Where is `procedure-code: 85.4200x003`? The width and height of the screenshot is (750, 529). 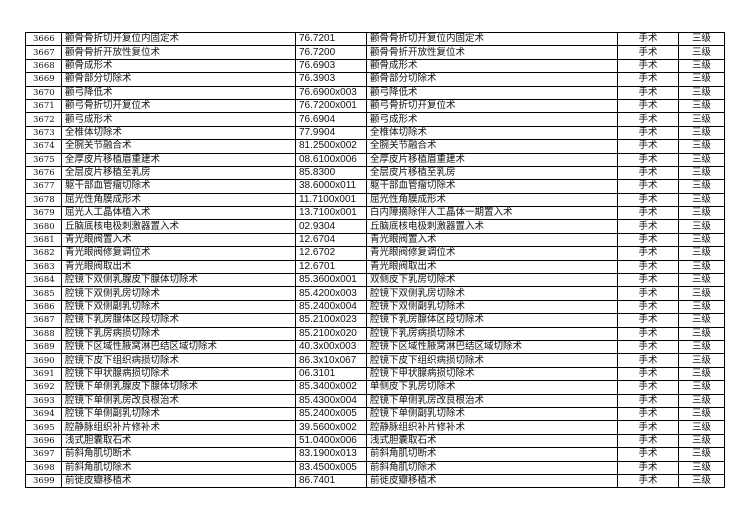 procedure-code: 85.4200x003 is located at coordinates (331, 293).